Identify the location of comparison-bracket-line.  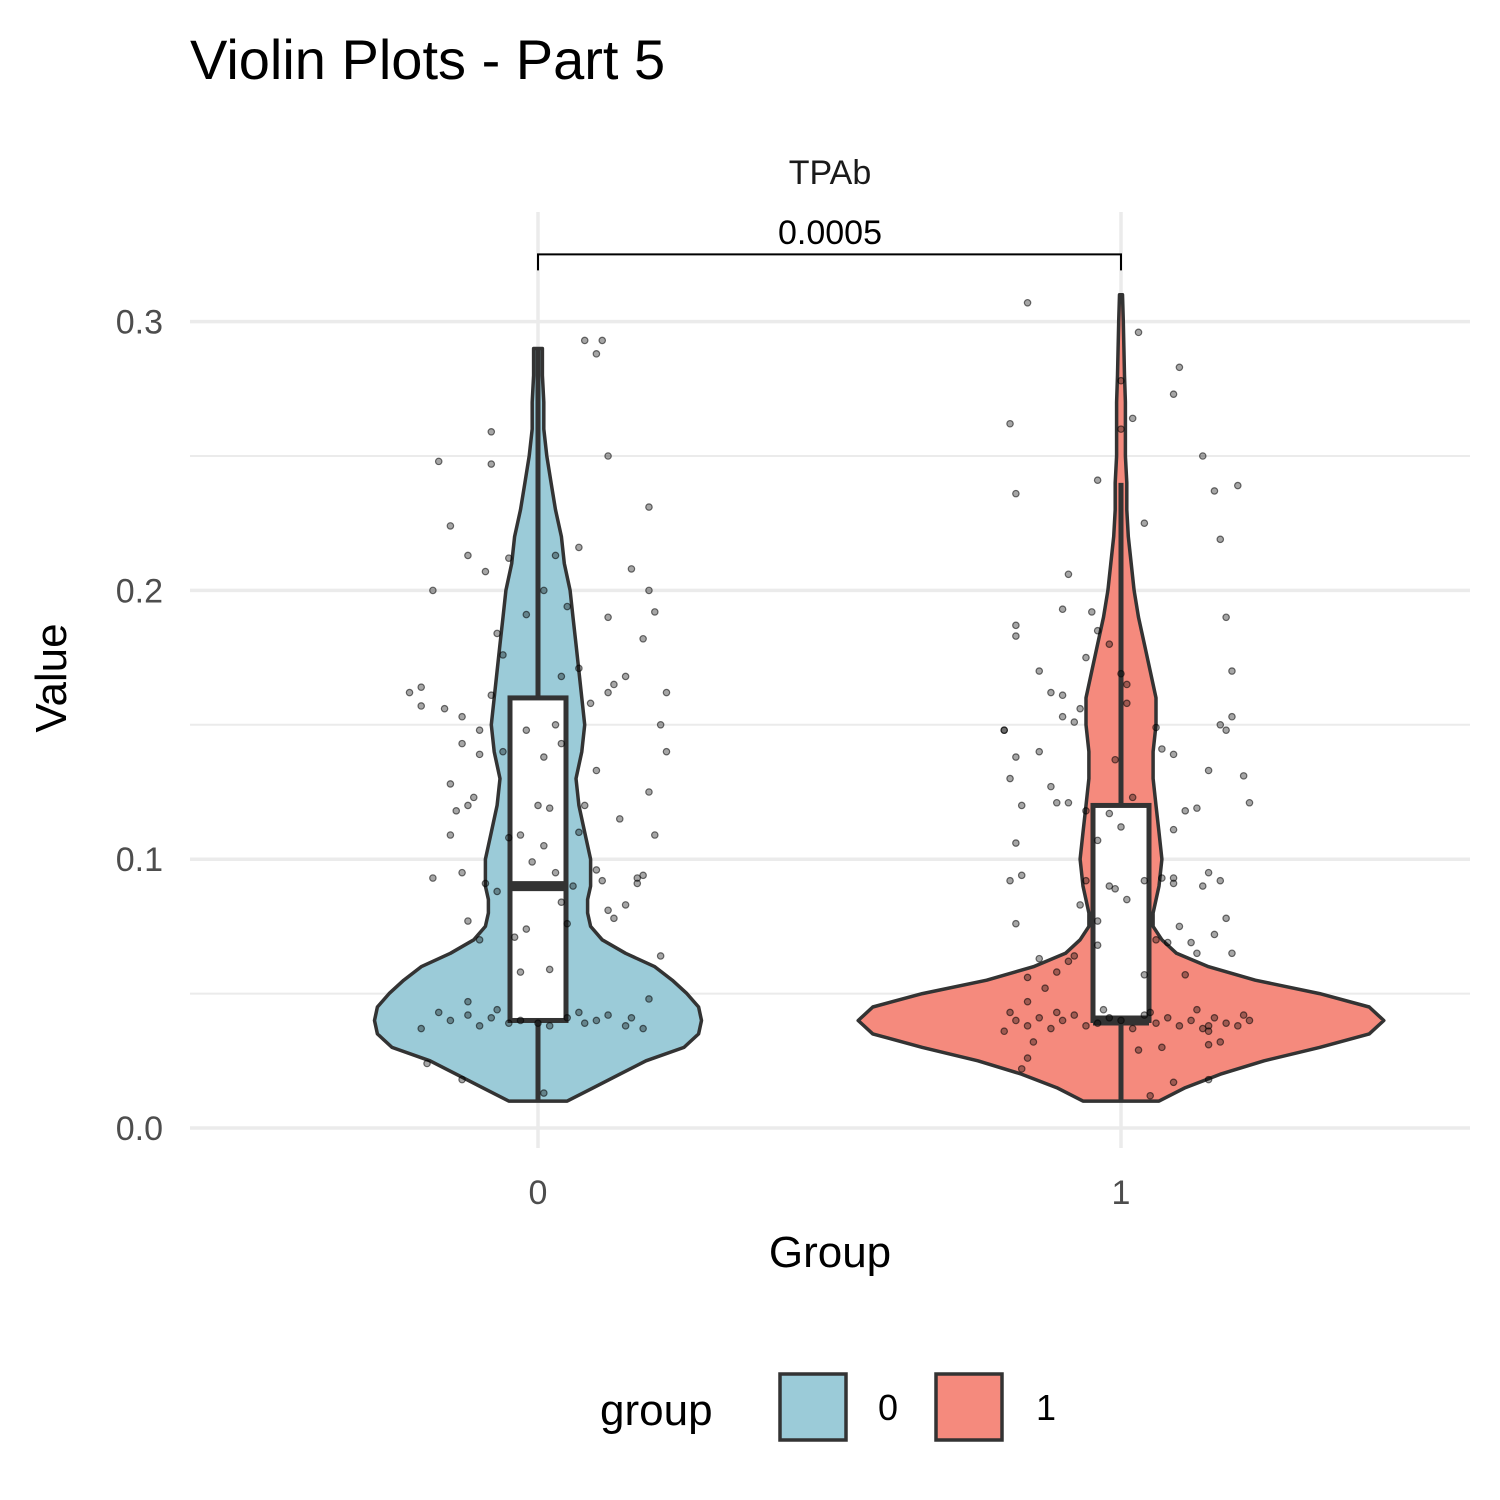
(829, 262).